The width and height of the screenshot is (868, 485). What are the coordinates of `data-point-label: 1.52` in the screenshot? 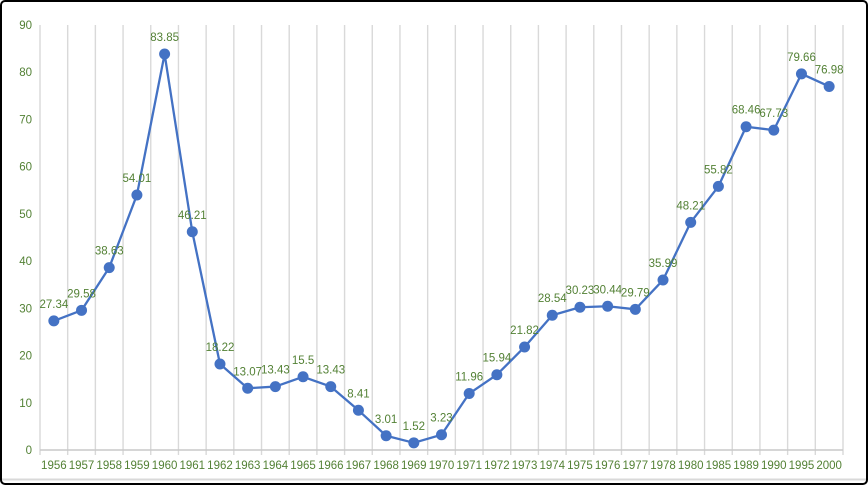 It's located at (414, 427).